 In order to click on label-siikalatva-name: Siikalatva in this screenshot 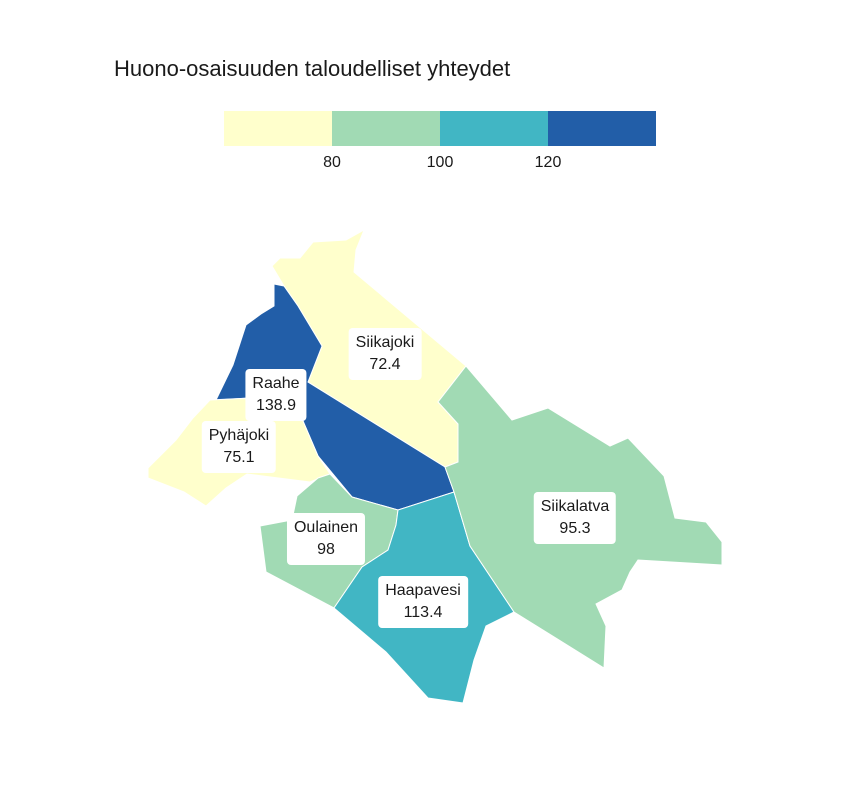, I will do `click(575, 506)`.